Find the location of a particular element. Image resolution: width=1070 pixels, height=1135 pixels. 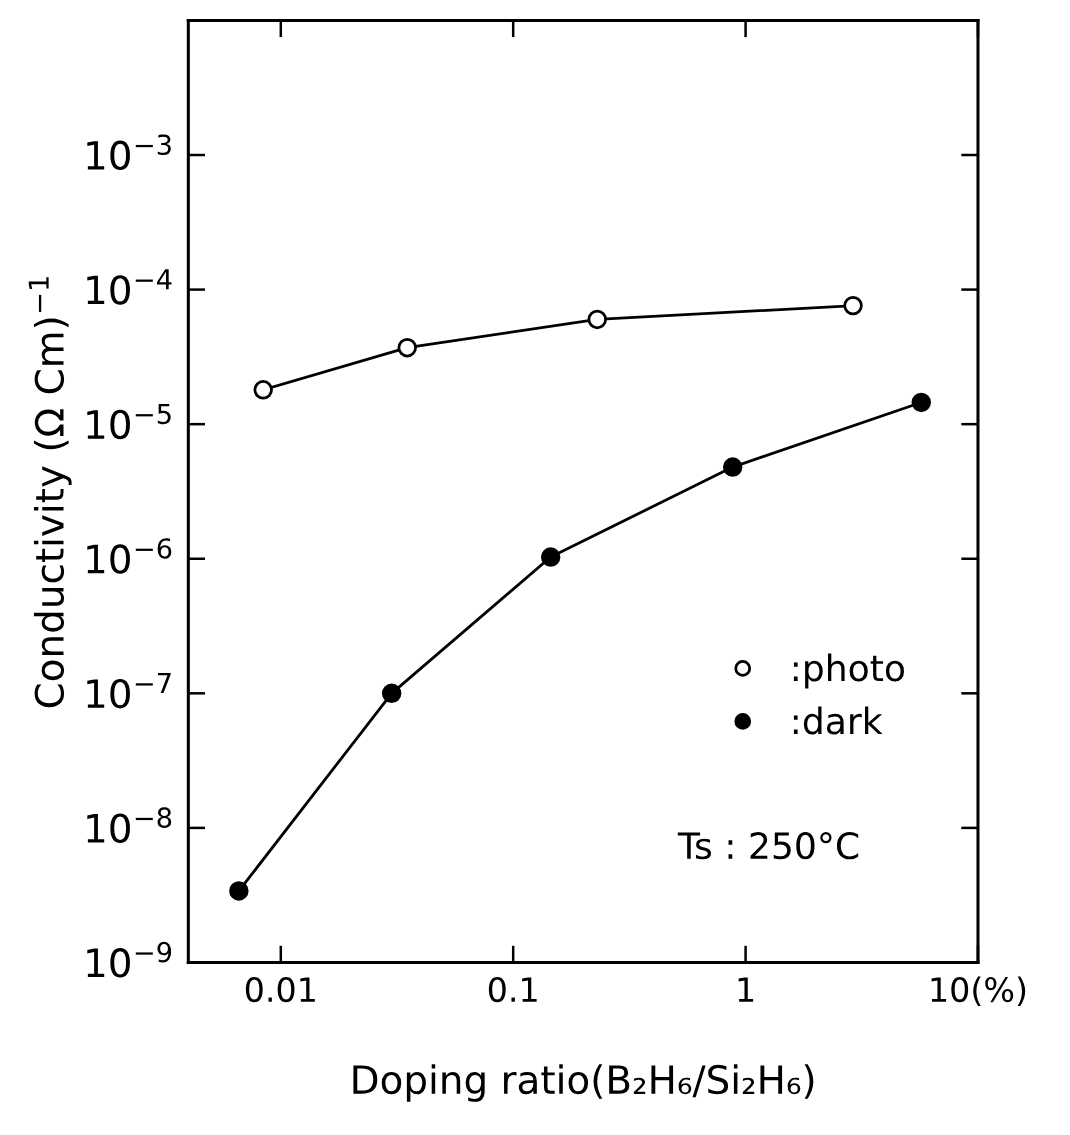

y-axis-title: Conductivity (Ω Cm)$^{−1}$ is located at coordinates (50, 492).